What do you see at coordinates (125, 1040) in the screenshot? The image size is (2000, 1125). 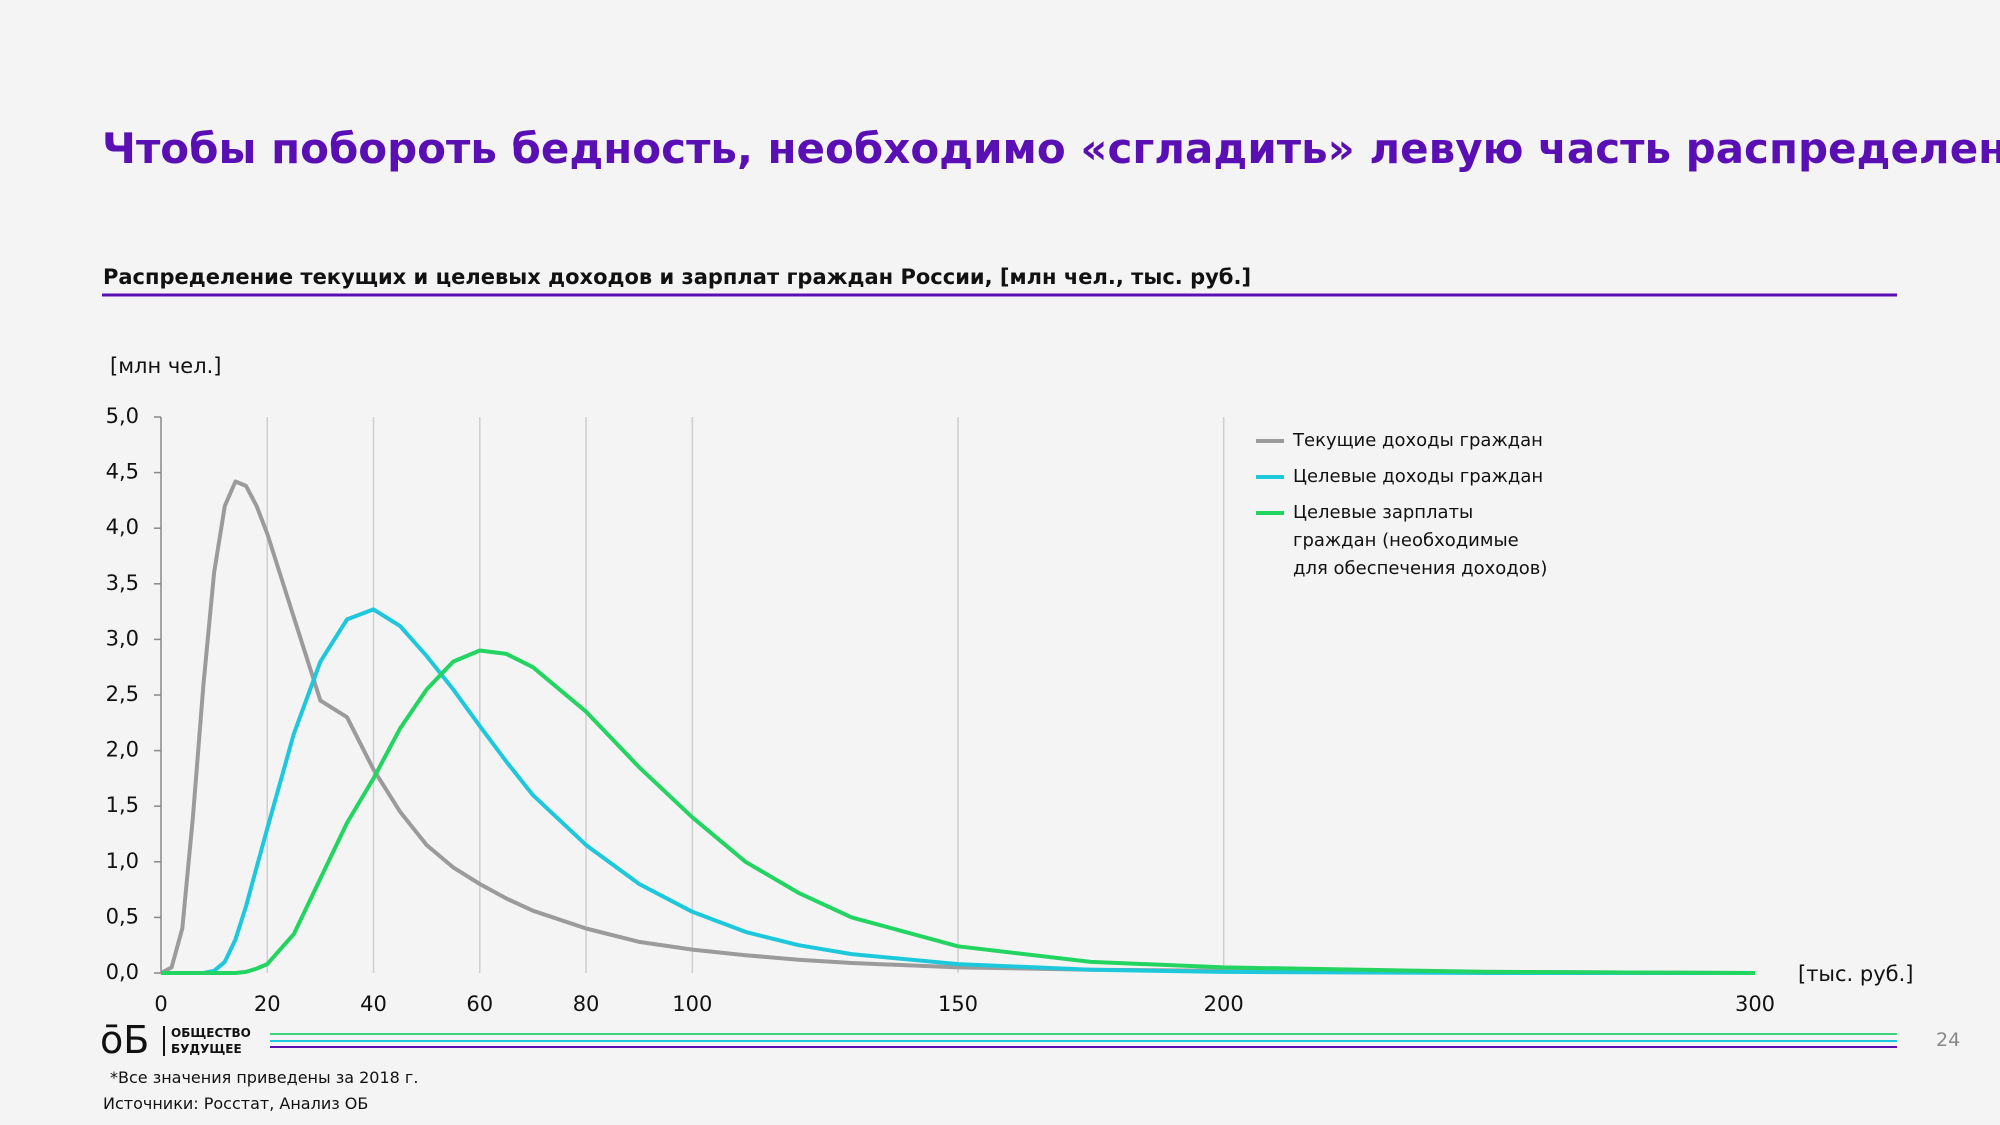 I see `logo-mark: ōБ` at bounding box center [125, 1040].